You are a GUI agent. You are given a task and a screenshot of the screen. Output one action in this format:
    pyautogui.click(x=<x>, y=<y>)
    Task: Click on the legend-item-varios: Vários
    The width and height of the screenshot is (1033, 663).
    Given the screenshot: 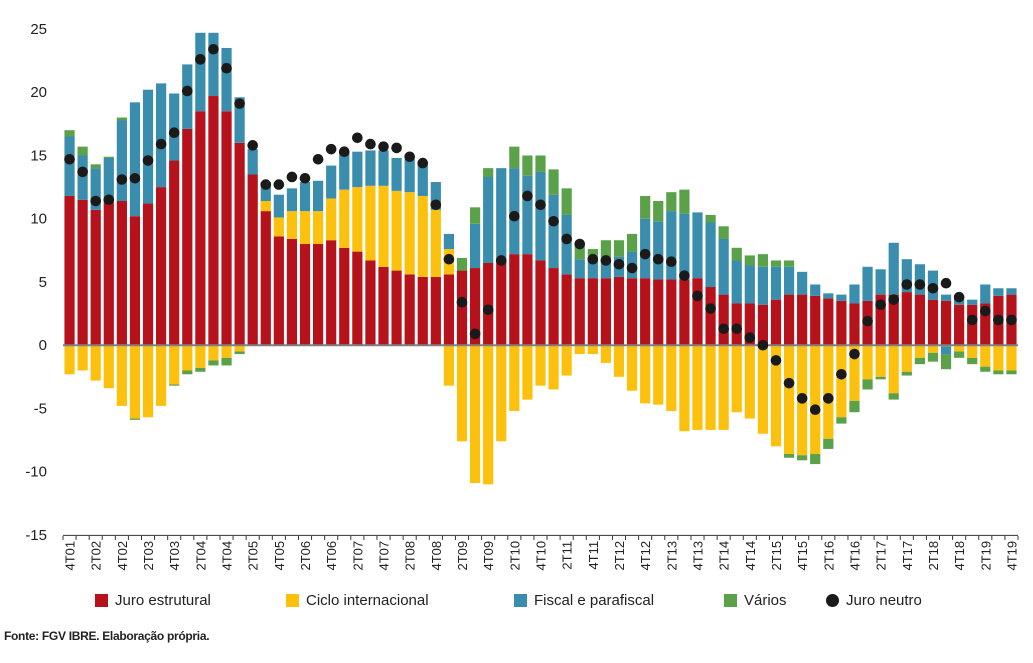 What is the action you would take?
    pyautogui.click(x=755, y=600)
    